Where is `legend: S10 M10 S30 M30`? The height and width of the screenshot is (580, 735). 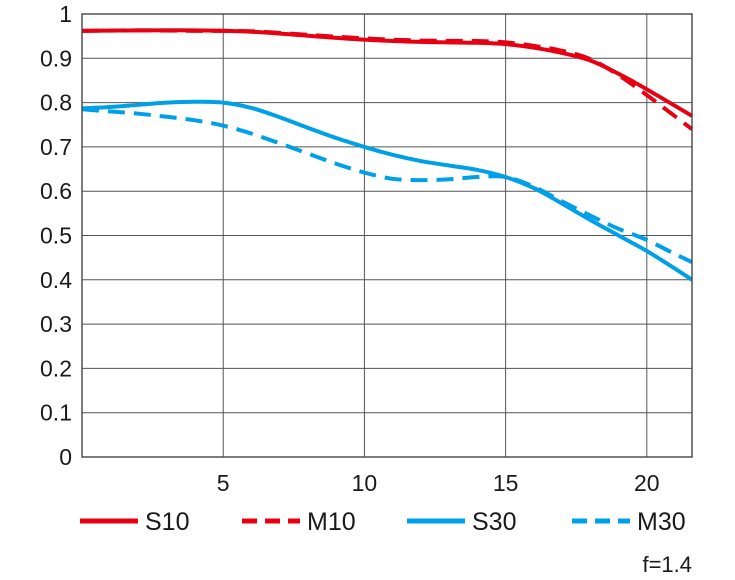
legend: S10 M10 S30 M30 is located at coordinates (383, 522).